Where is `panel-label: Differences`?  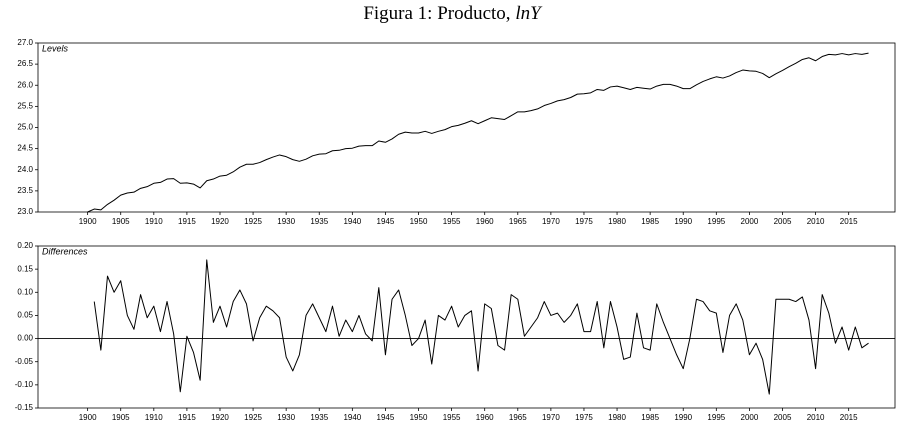
panel-label: Differences is located at coordinates (65, 251).